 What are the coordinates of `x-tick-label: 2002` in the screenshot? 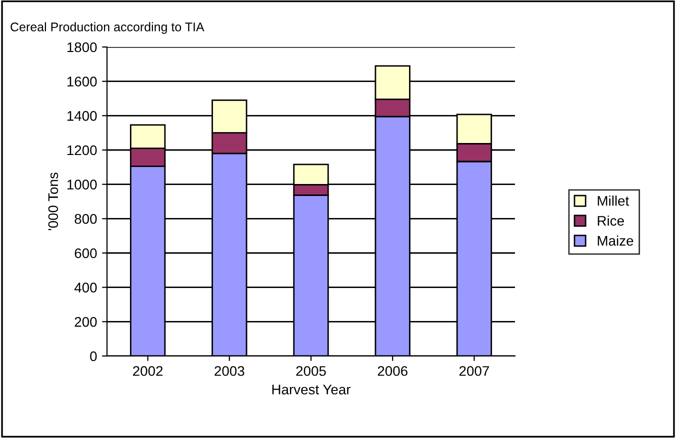 It's located at (148, 371).